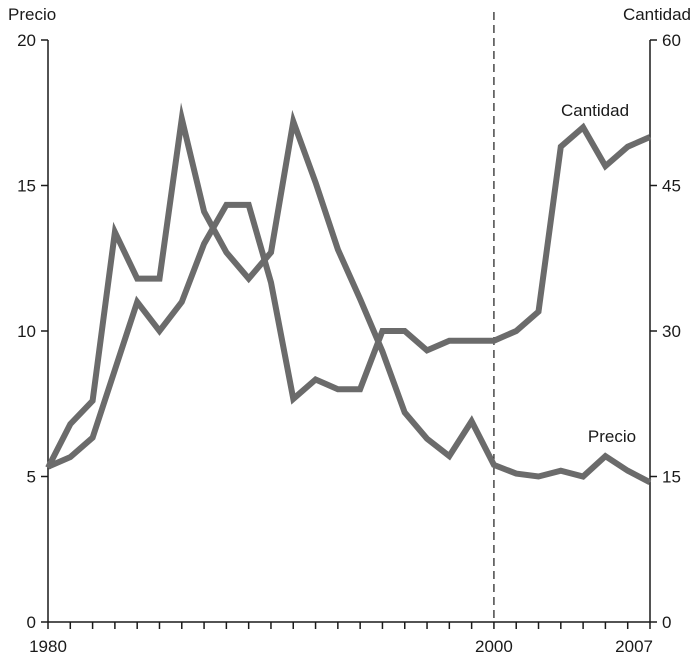 This screenshot has height=658, width=693. I want to click on right-axis-tick-label: 0, so click(666, 622).